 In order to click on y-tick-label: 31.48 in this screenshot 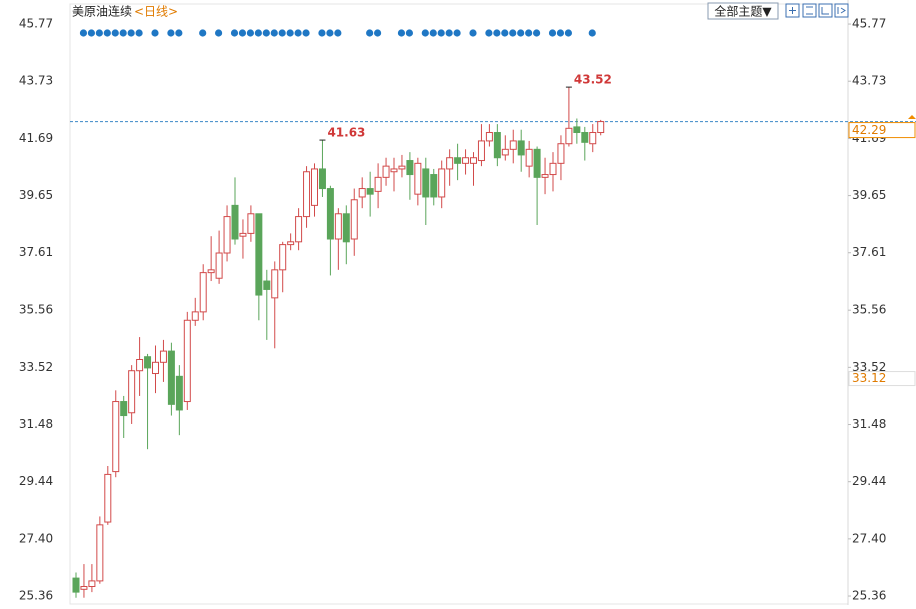, I will do `click(36, 424)`.